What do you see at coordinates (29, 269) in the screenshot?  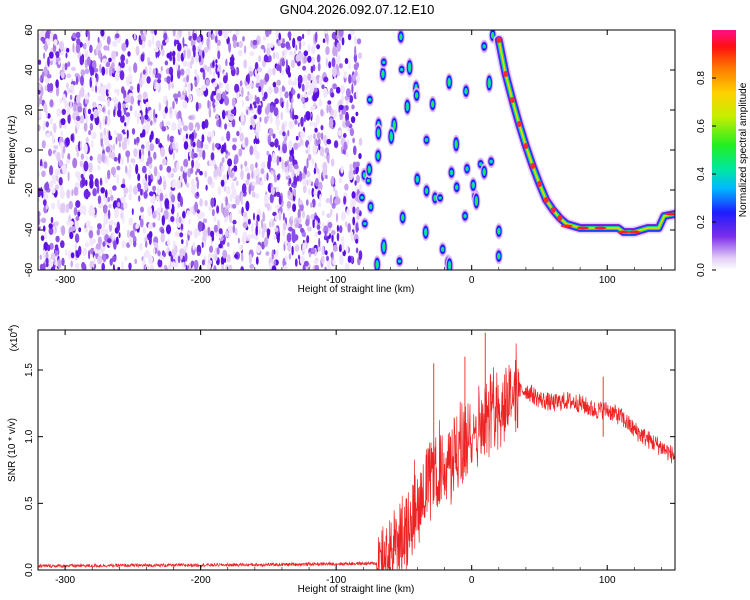 I see `y-tick-label: -60` at bounding box center [29, 269].